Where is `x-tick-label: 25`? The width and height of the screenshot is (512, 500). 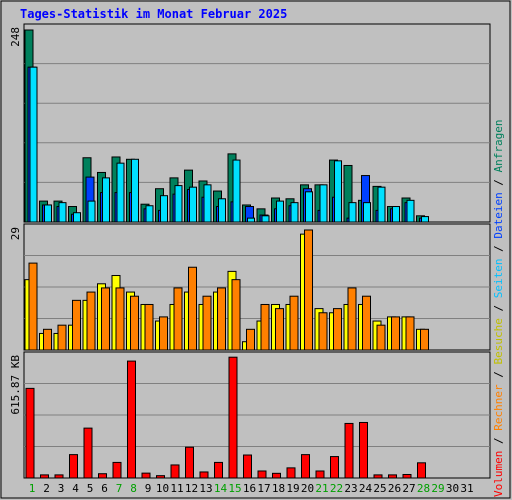 x-tick-label: 25 is located at coordinates (379, 488).